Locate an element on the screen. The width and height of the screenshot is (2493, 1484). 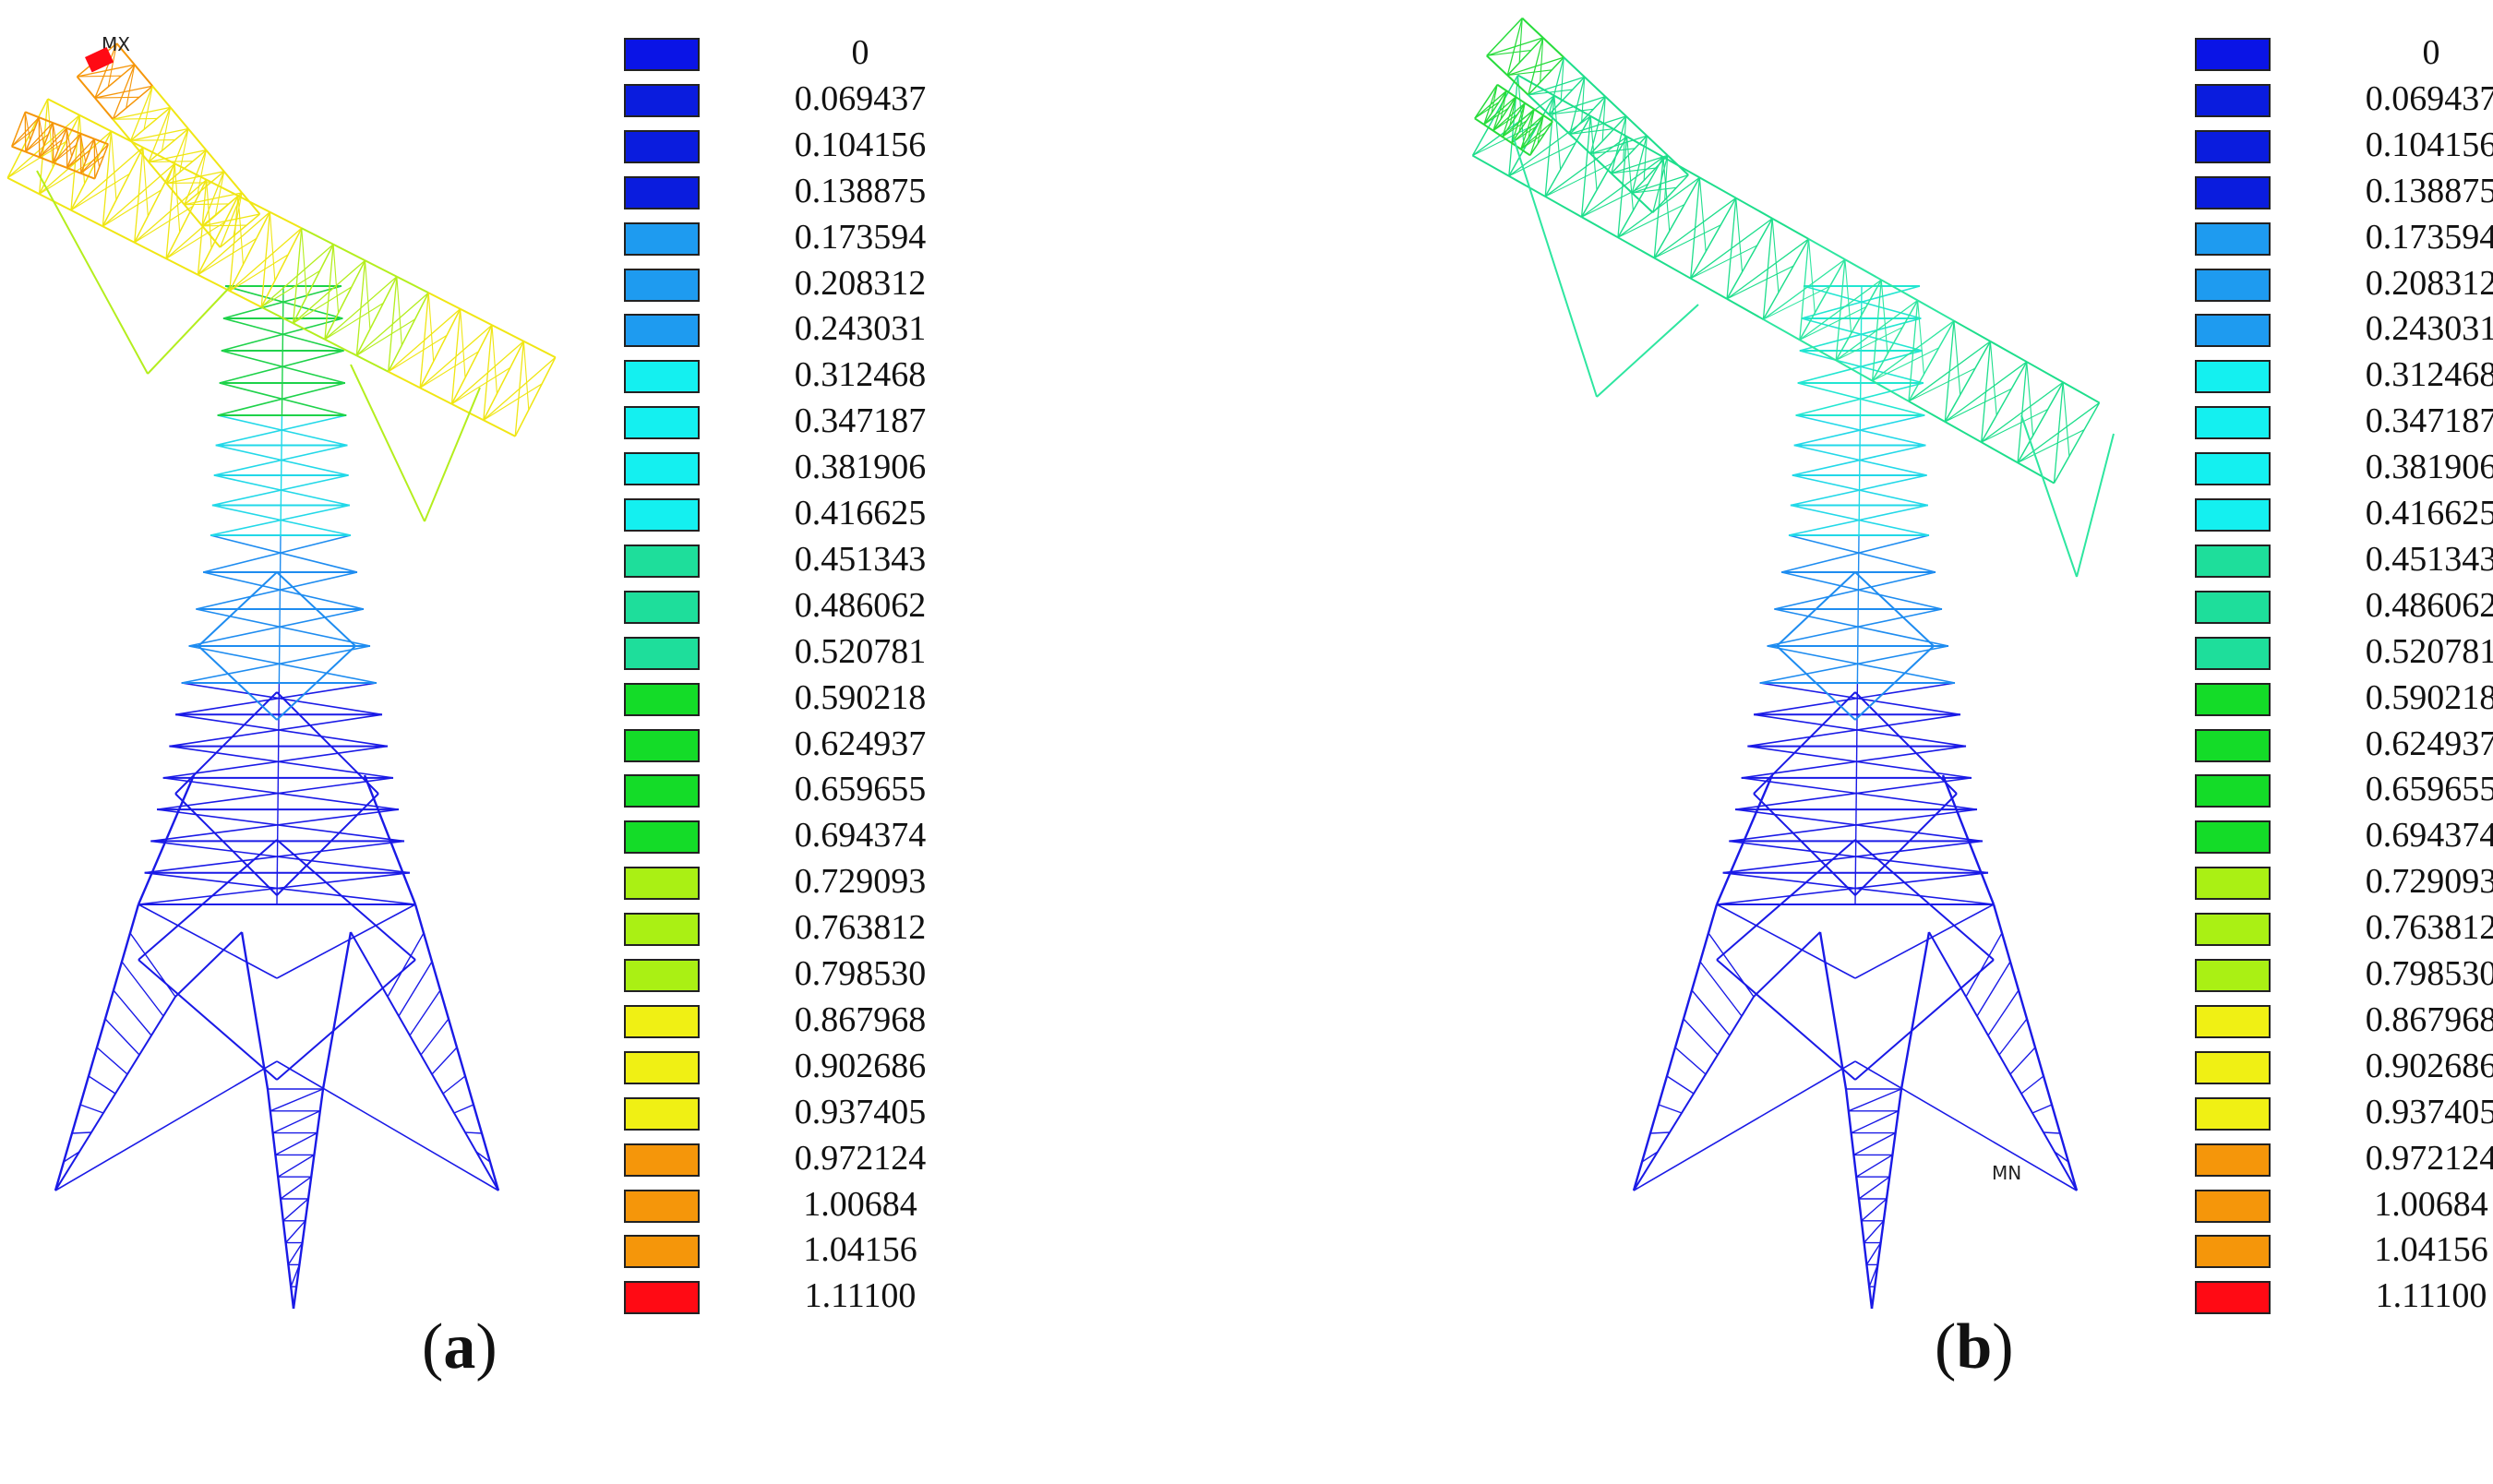
legend-label: 0.694374 is located at coordinates (2429, 836).